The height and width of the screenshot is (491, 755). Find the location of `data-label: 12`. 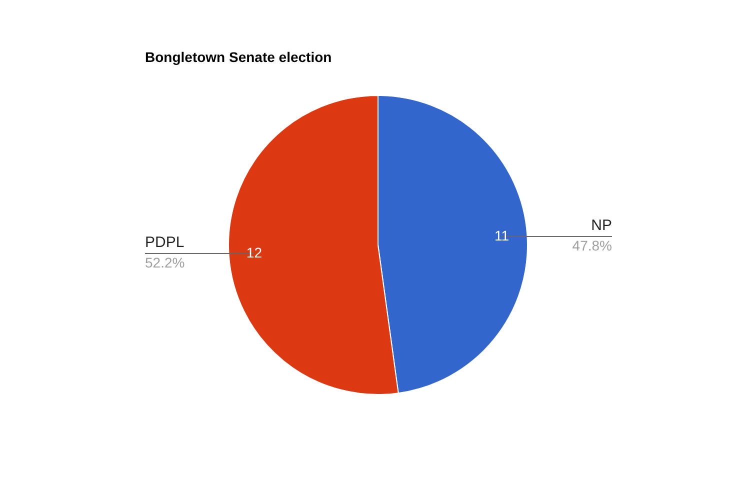

data-label: 12 is located at coordinates (254, 252).